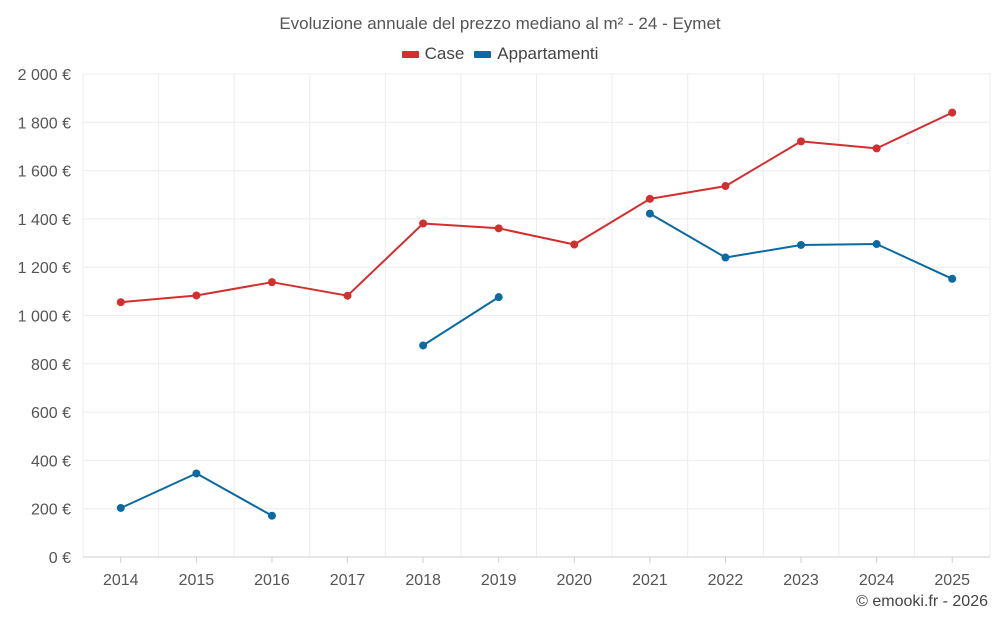 The width and height of the screenshot is (1000, 625). What do you see at coordinates (60, 558) in the screenshot?
I see `y-tick-label: 0 €` at bounding box center [60, 558].